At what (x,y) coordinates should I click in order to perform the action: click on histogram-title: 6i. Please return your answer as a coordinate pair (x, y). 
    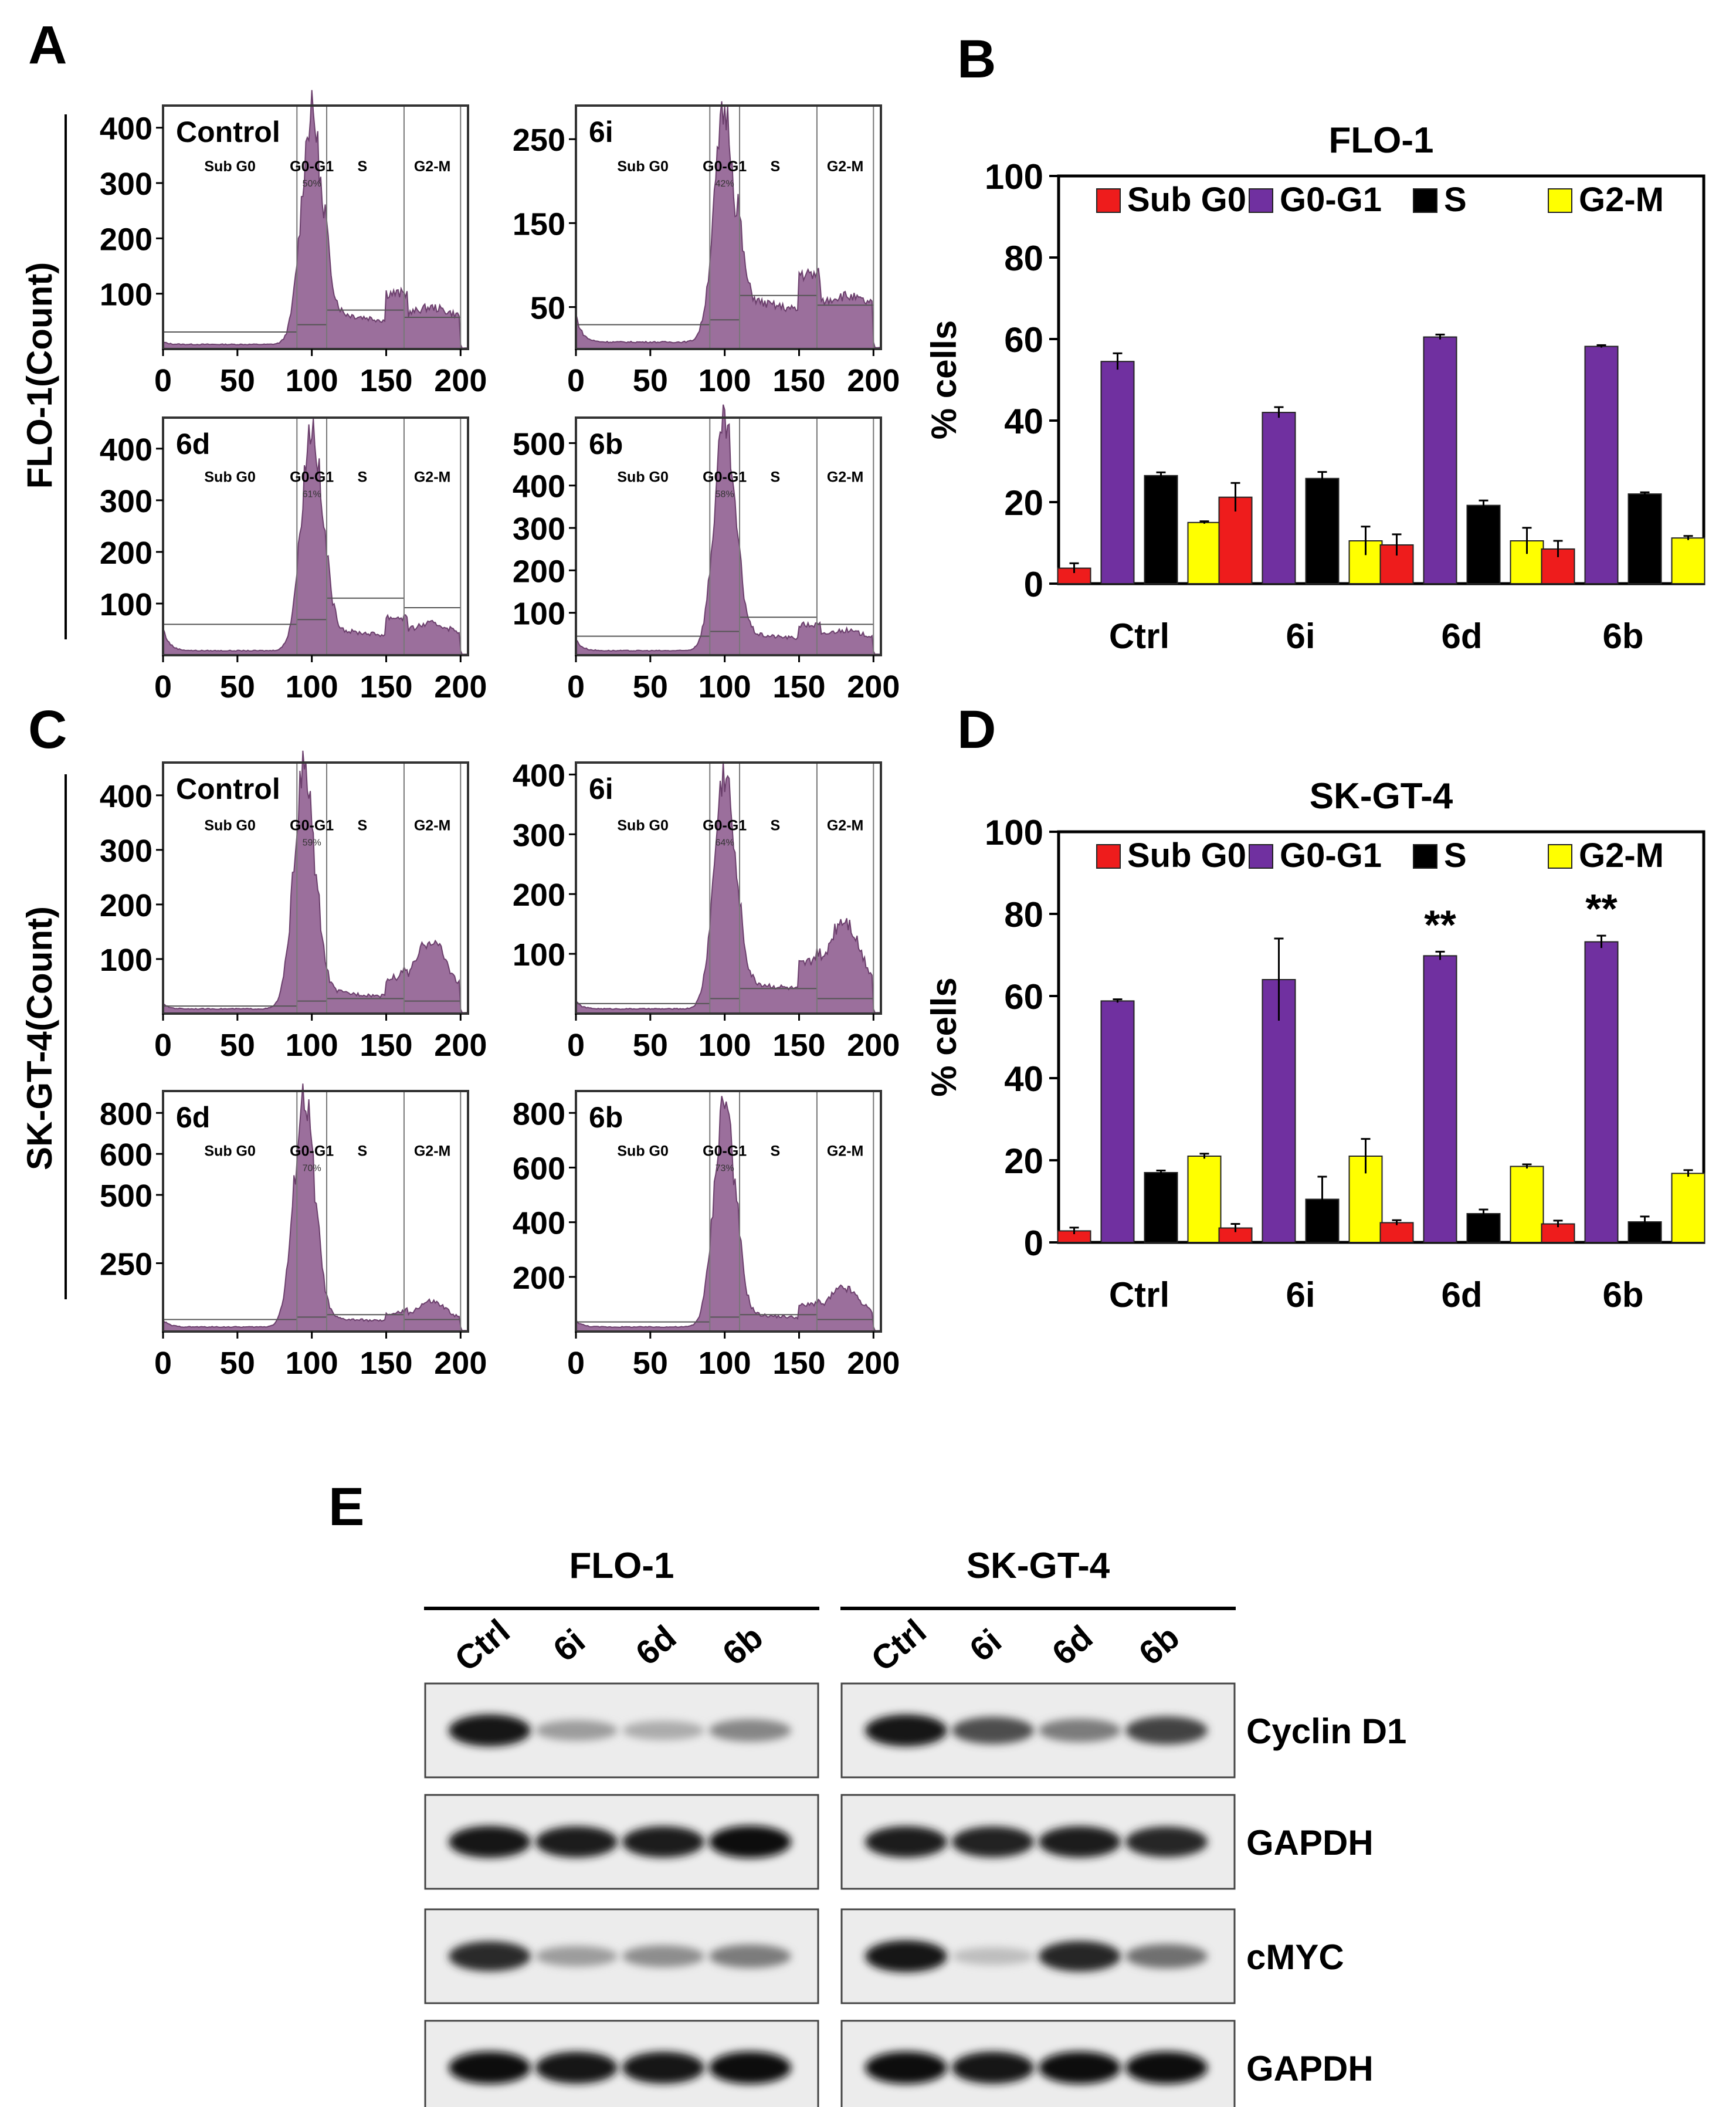
    Looking at the image, I should click on (601, 132).